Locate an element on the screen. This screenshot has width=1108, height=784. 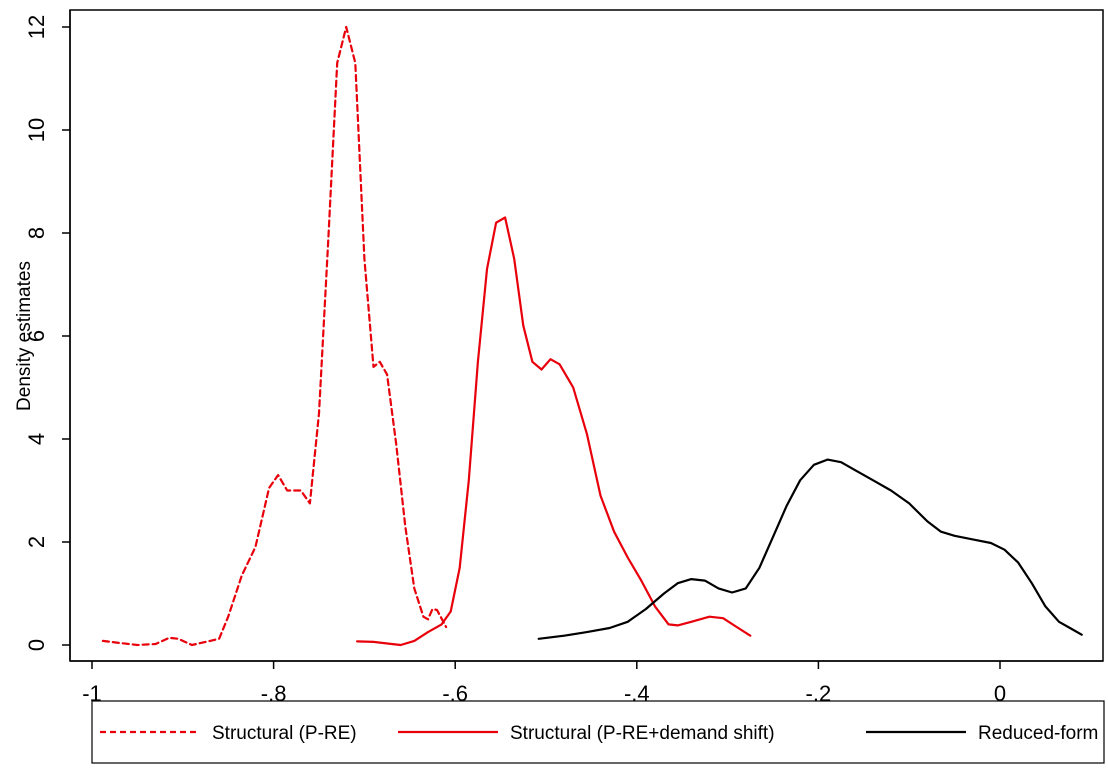
y-tick-label: 2 is located at coordinates (36, 542).